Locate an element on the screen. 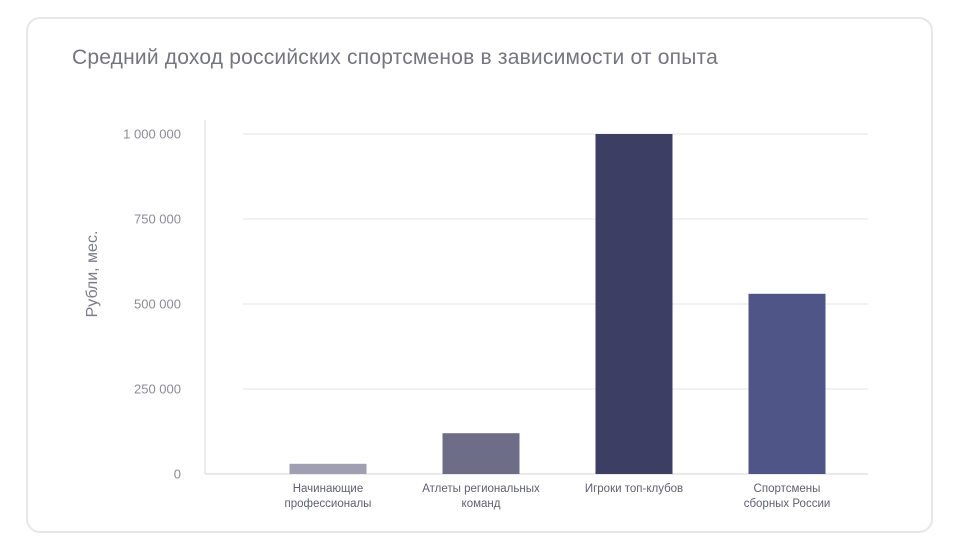  x-tick-label: Игроки топ-клубов is located at coordinates (634, 489).